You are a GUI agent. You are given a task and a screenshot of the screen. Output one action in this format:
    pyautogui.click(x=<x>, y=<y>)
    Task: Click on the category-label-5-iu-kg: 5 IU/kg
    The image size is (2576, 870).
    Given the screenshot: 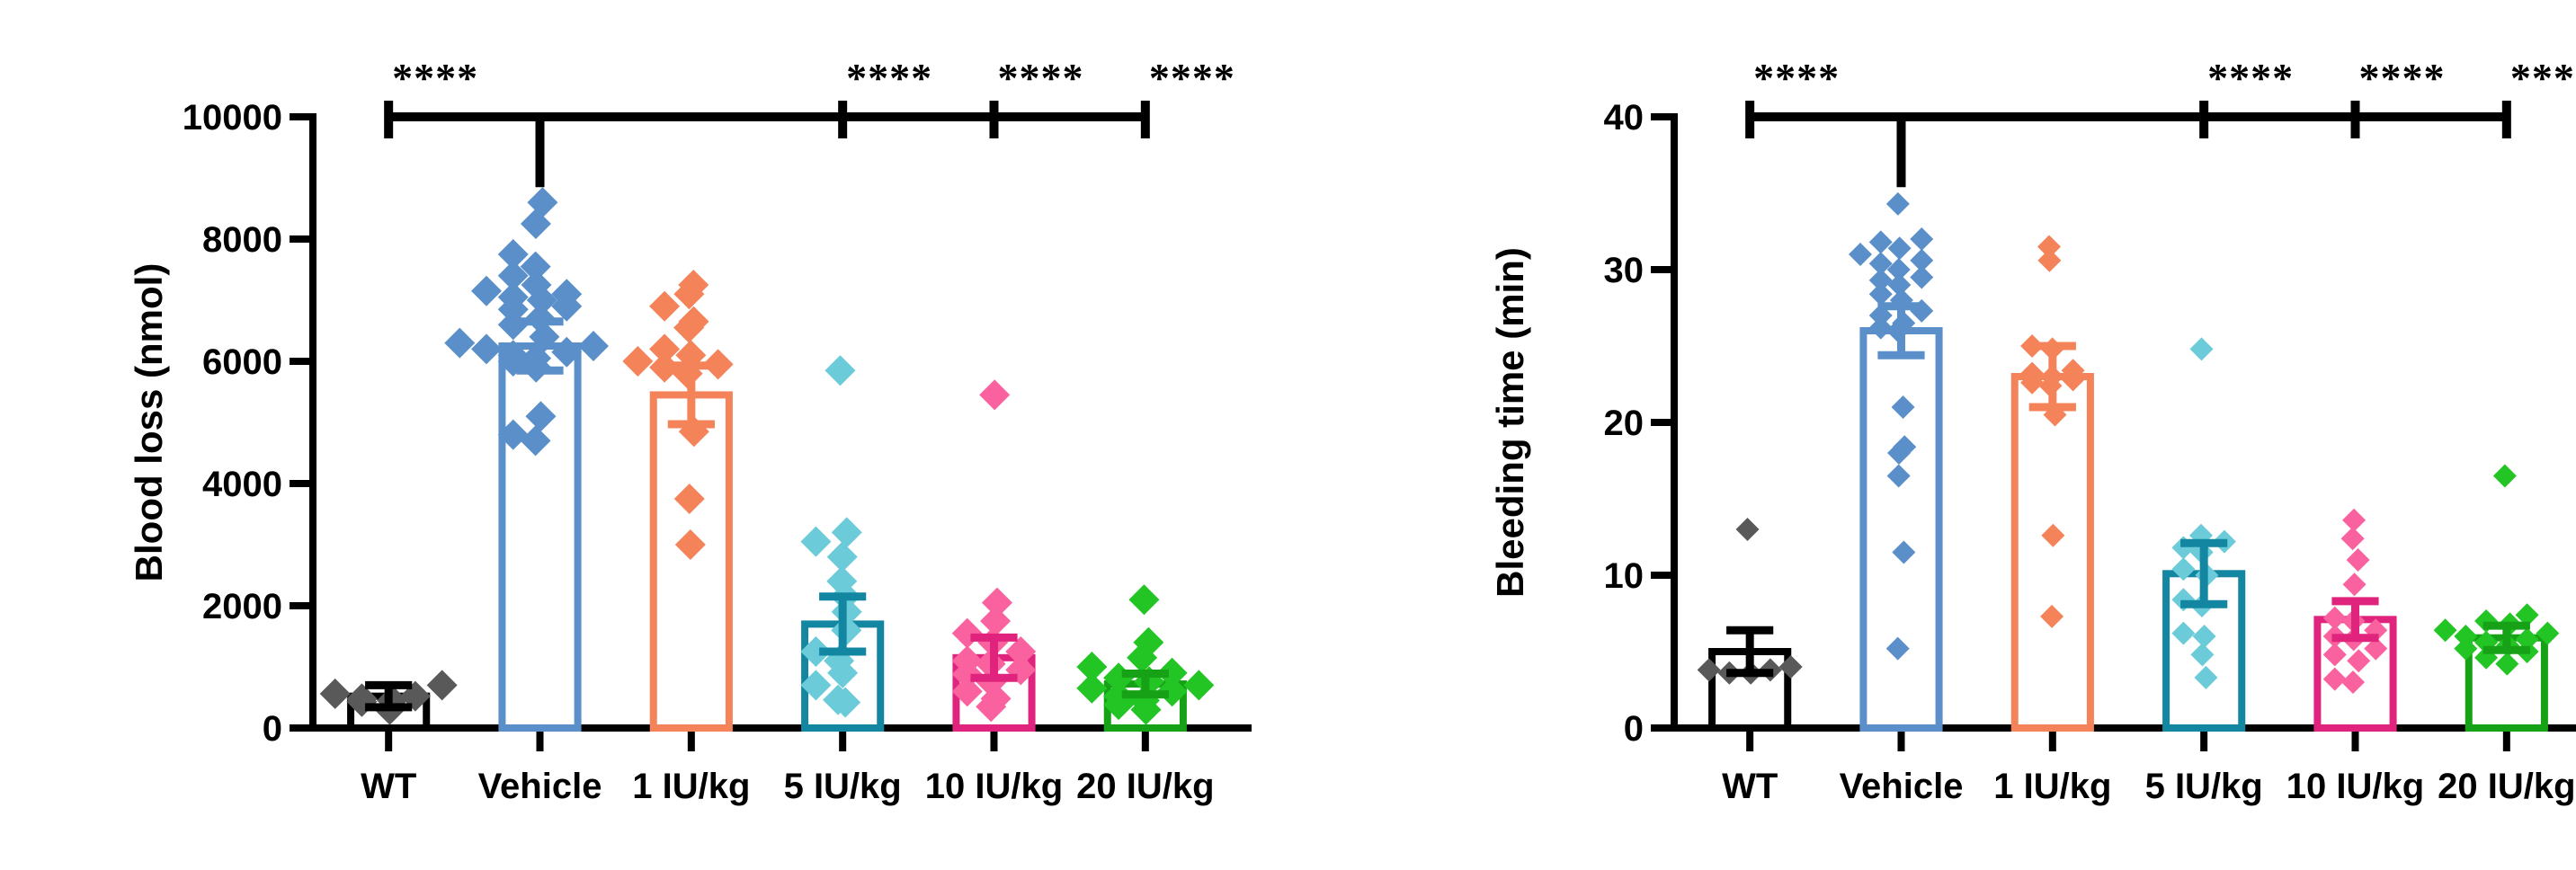 What is the action you would take?
    pyautogui.click(x=843, y=786)
    